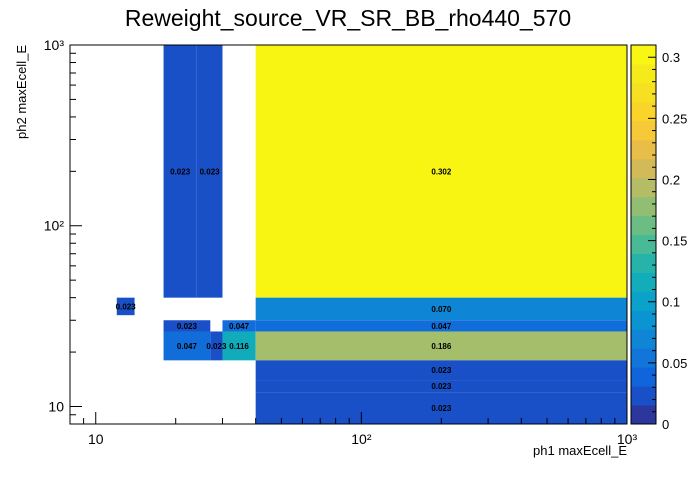 This screenshot has height=477, width=696. I want to click on color-scale-tick-label: 0.1, so click(671, 302).